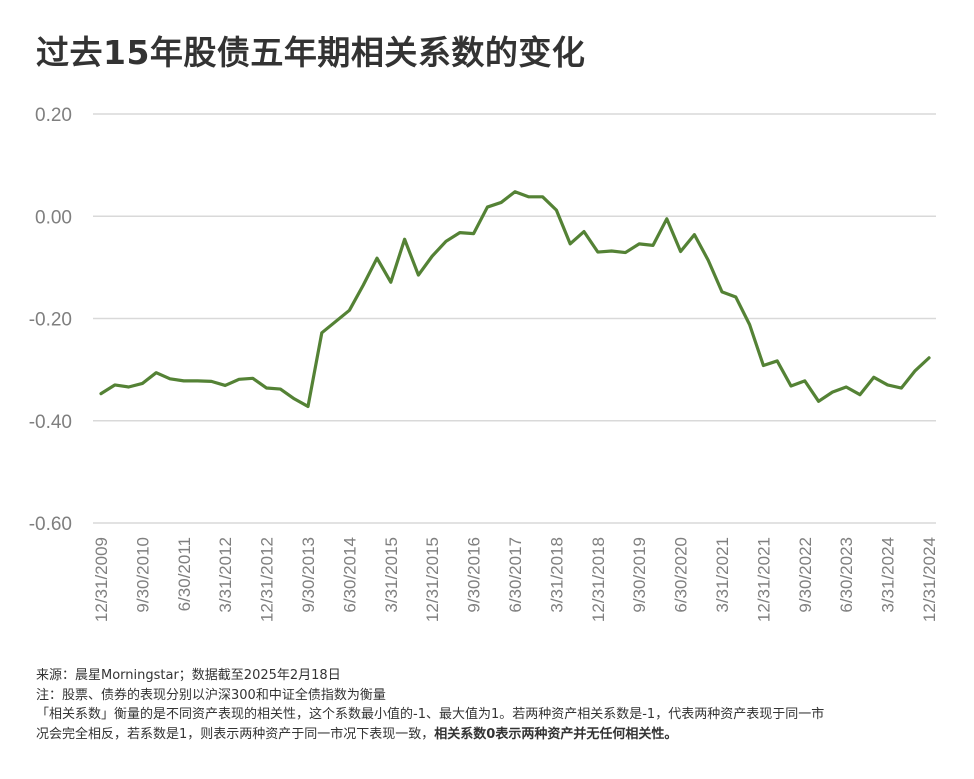 This screenshot has width=974, height=779. Describe the element at coordinates (639, 575) in the screenshot. I see `x-tick-label: 9/30/2019` at that location.